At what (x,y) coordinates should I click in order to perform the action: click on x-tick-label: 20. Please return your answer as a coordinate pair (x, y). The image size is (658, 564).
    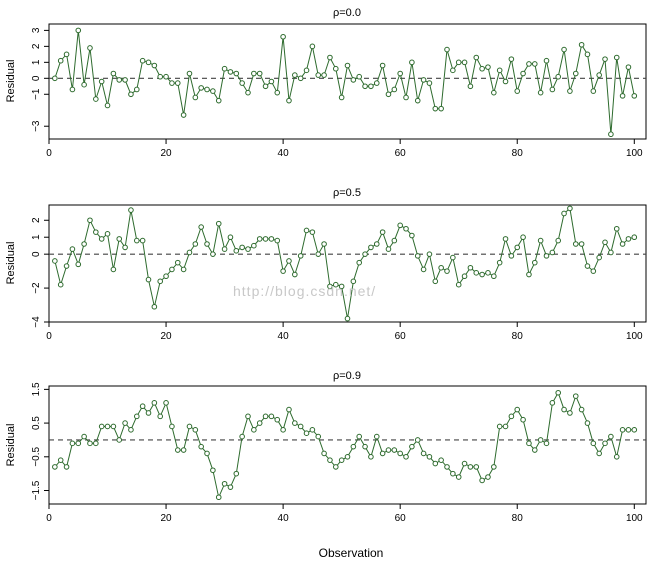
    Looking at the image, I should click on (166, 153).